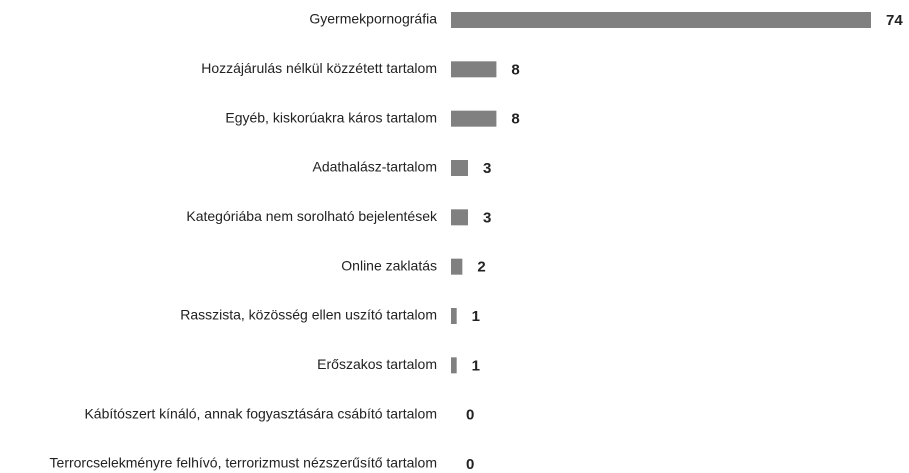  Describe the element at coordinates (319, 68) in the screenshot. I see `category-label: Hozzájárulás nélkül közzétett tartalom` at that location.